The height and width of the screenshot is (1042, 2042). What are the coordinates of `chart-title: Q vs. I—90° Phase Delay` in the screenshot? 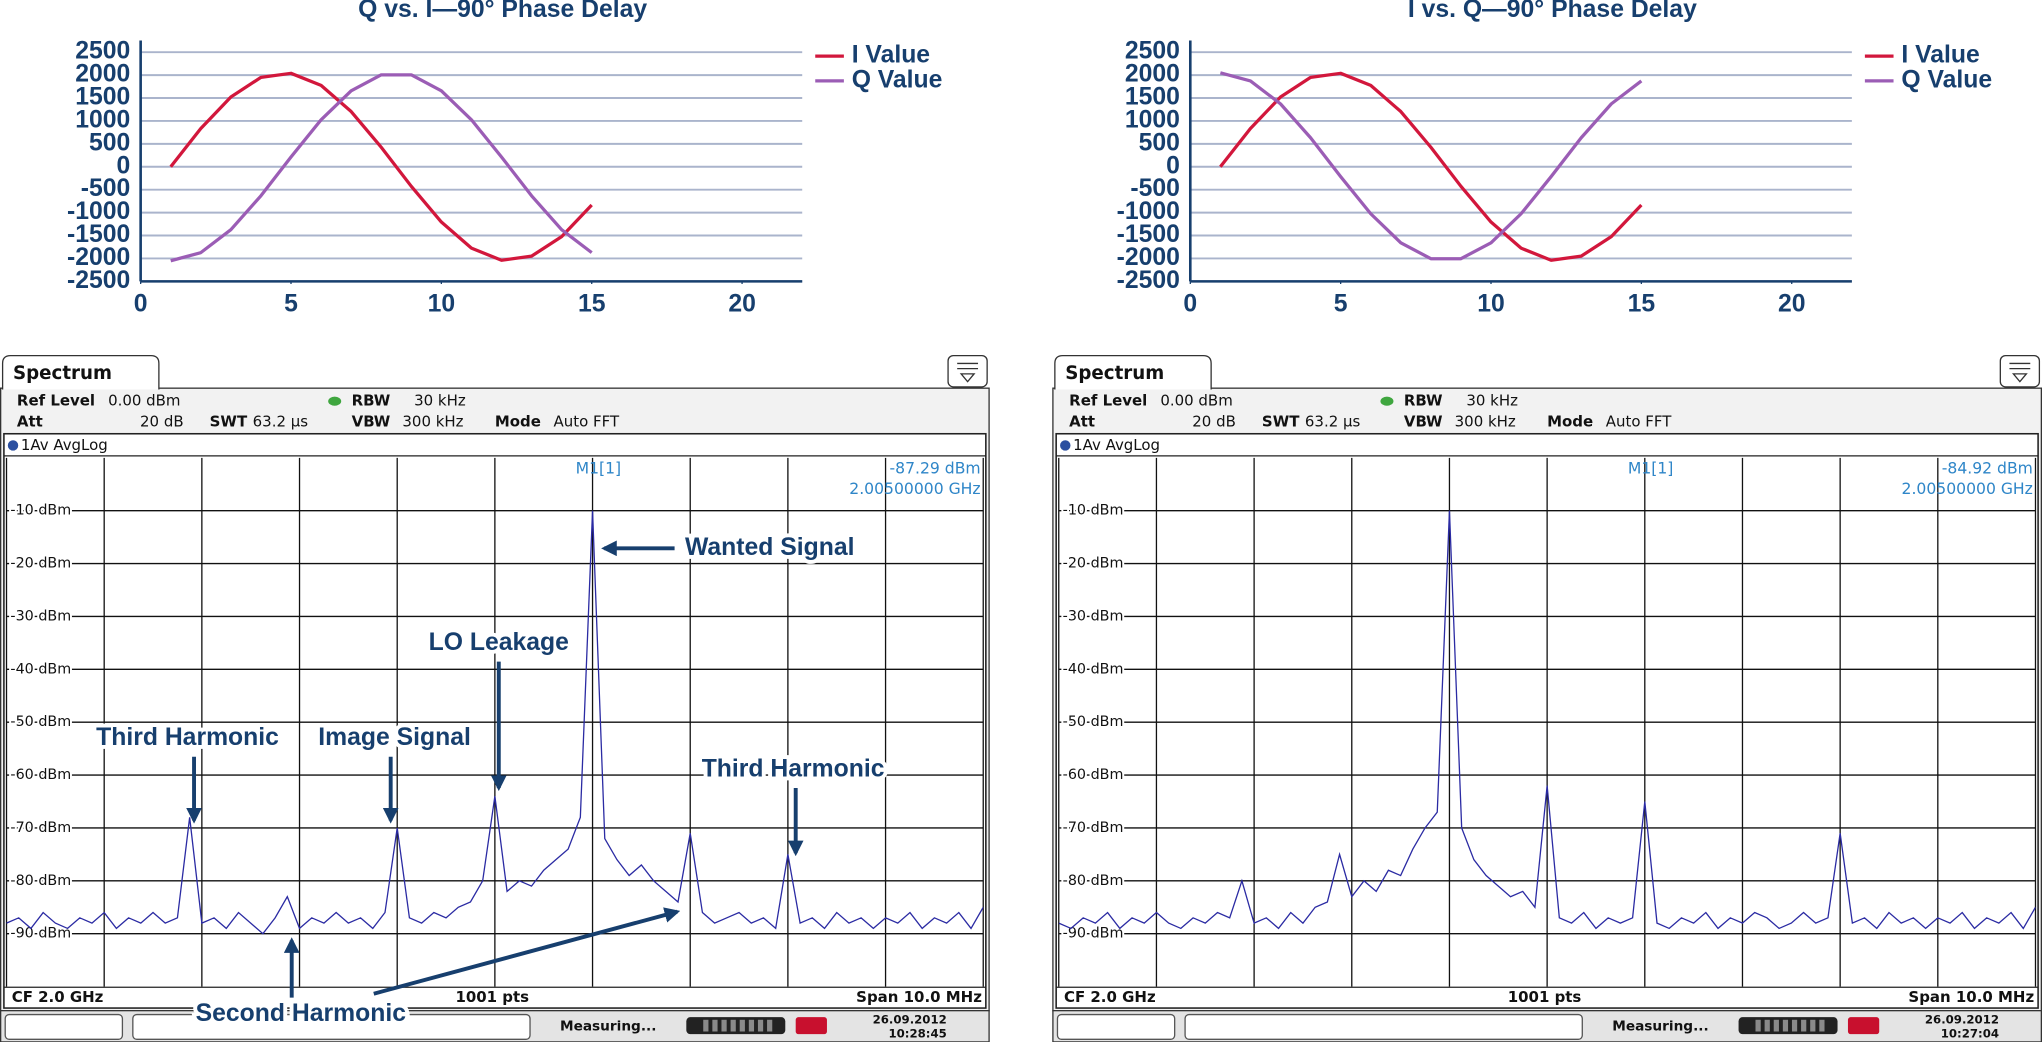 It's located at (502, 11).